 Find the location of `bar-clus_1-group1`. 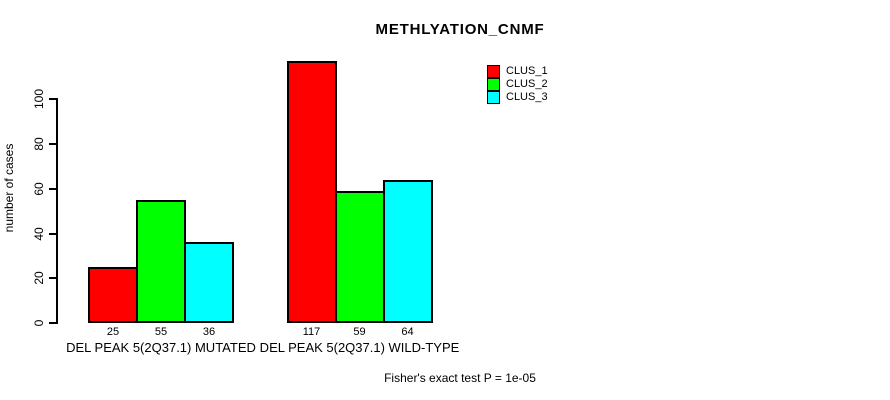

bar-clus_1-group1 is located at coordinates (113, 295).